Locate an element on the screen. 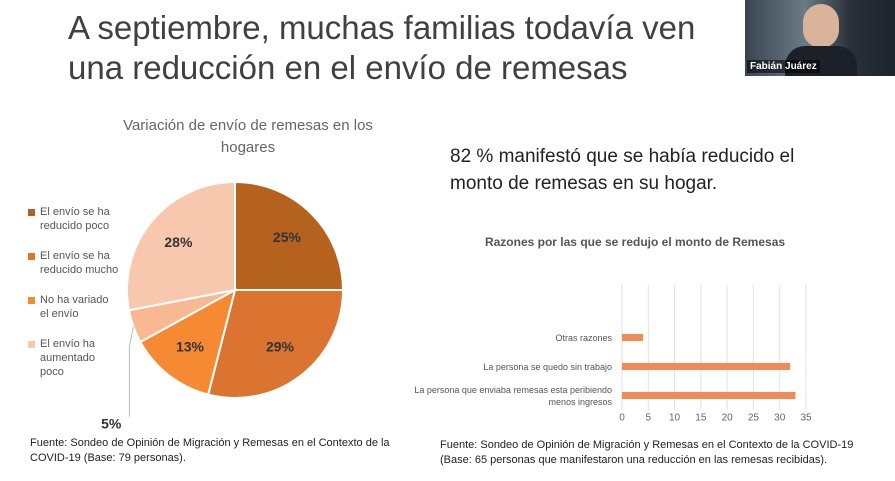 The image size is (895, 481). legend-label: El envío se ha reducido mucho is located at coordinates (79, 263).